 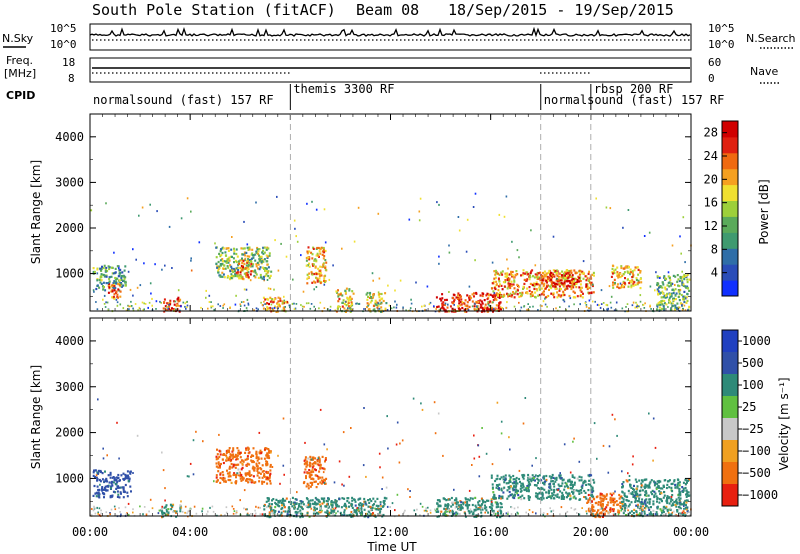 What do you see at coordinates (69, 228) in the screenshot?
I see `y-tick-label: 2000` at bounding box center [69, 228].